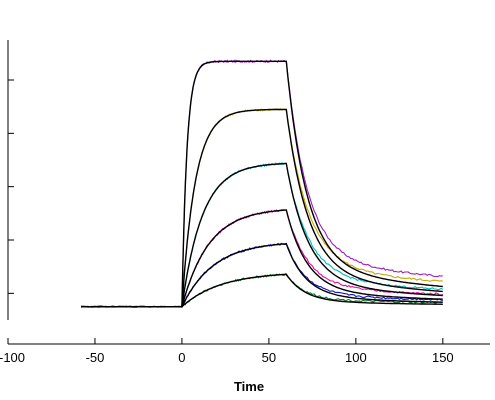 The width and height of the screenshot is (495, 400). What do you see at coordinates (95, 357) in the screenshot?
I see `x-tick-label: -50` at bounding box center [95, 357].